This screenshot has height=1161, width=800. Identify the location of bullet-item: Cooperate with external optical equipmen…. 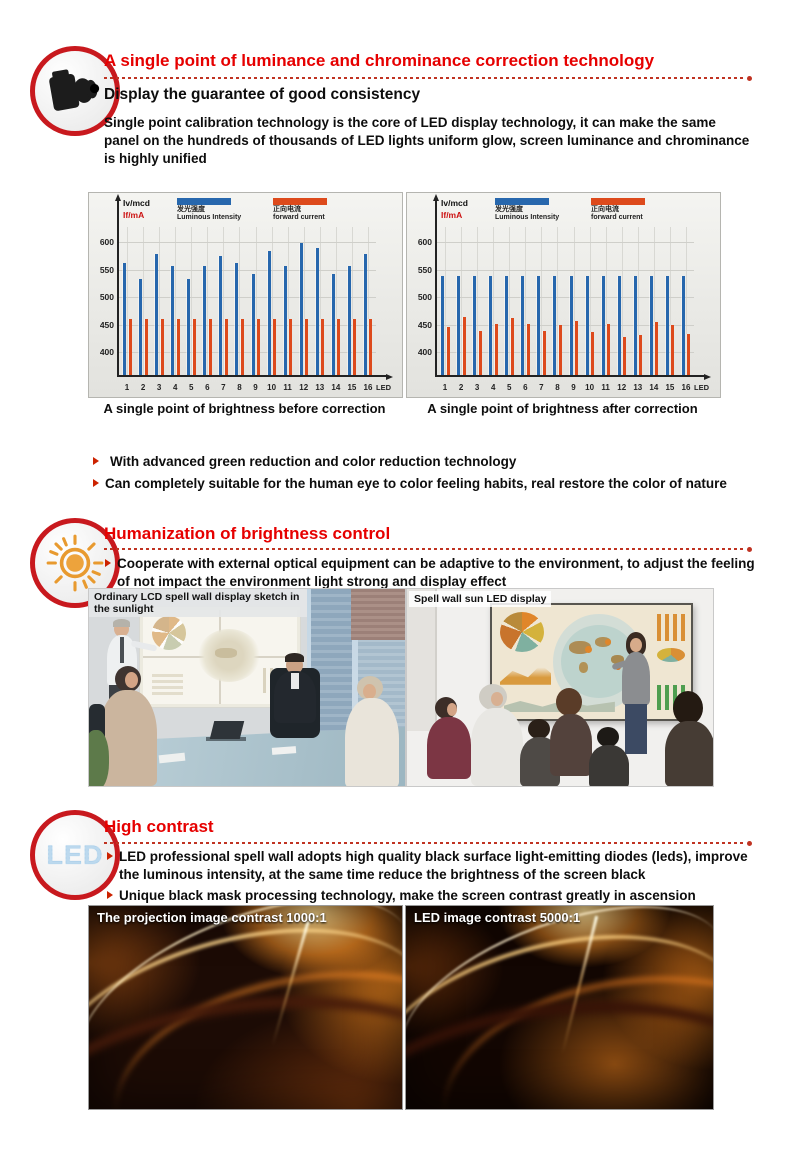
(431, 572).